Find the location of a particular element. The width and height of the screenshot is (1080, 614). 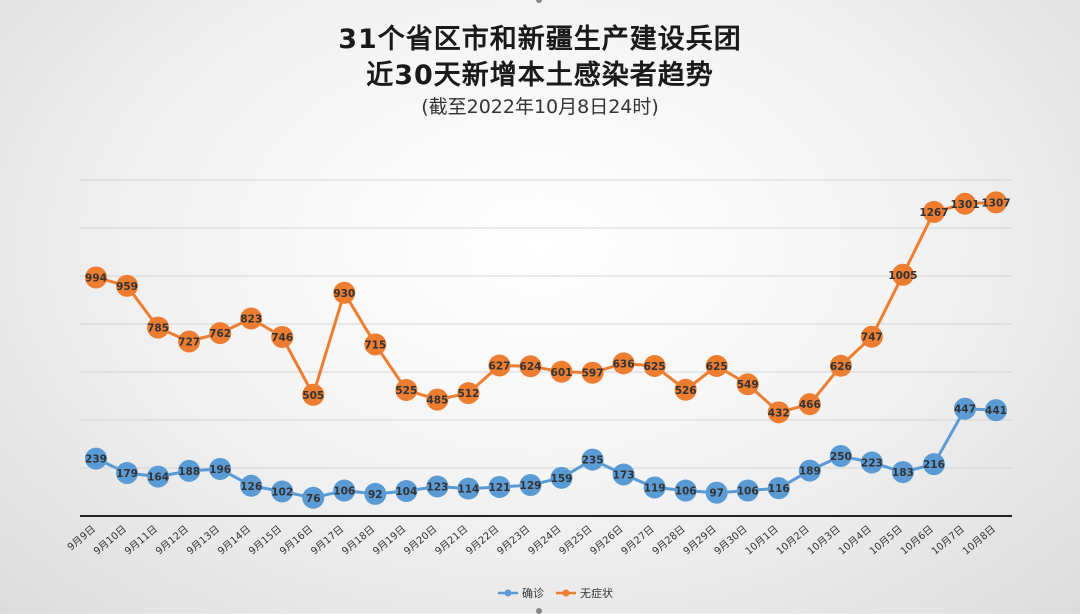

data-label-asymptomatic: 485 is located at coordinates (437, 401).